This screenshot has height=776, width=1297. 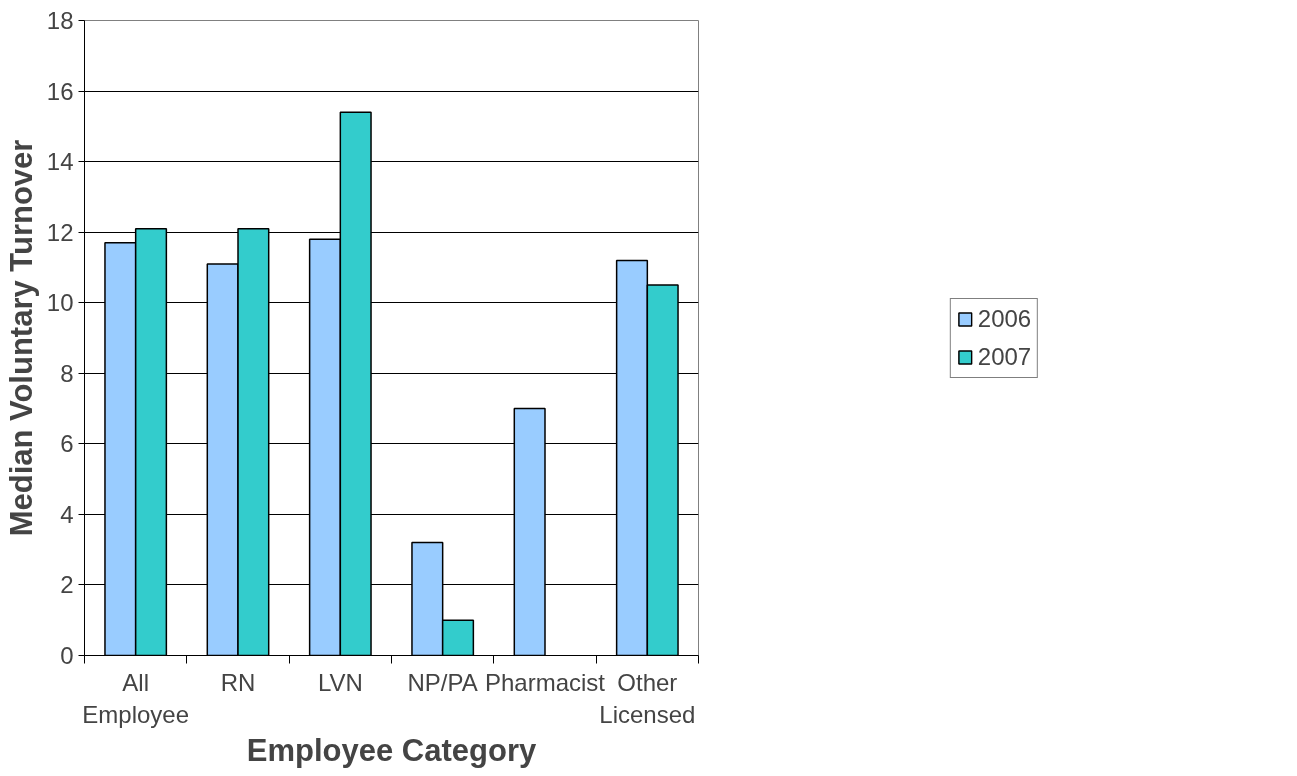 What do you see at coordinates (67, 514) in the screenshot?
I see `y-tick-label: 4` at bounding box center [67, 514].